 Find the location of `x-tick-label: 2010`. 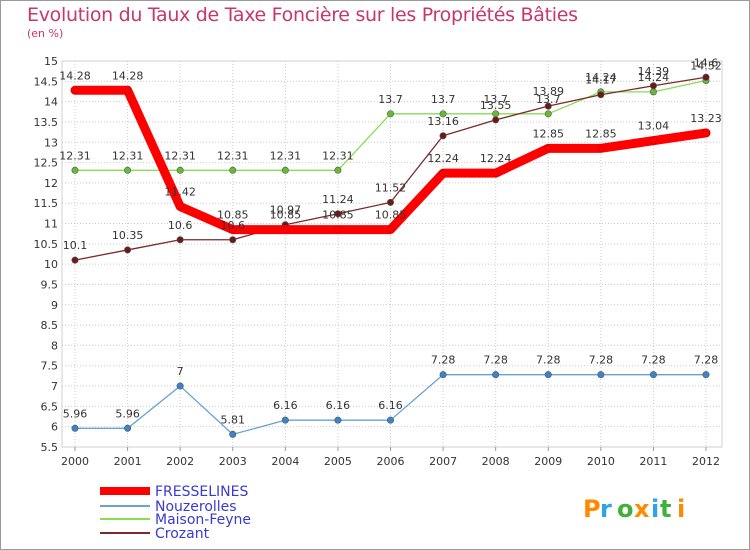

x-tick-label: 2010 is located at coordinates (601, 461).